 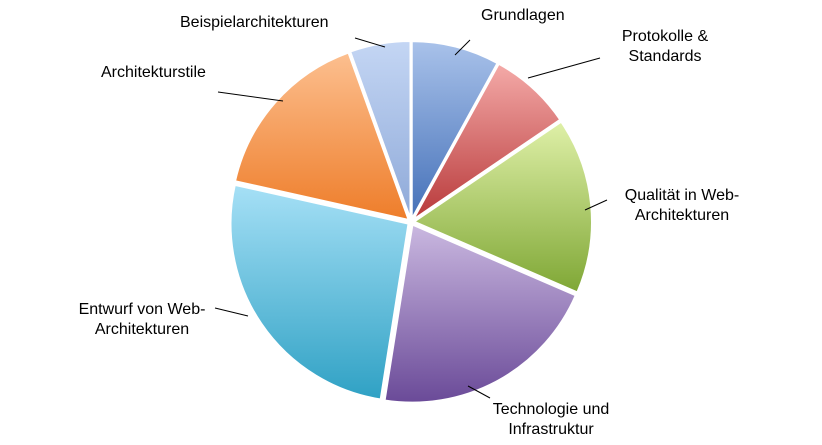 I want to click on pie-slice-architekturstile, so click(x=322, y=136).